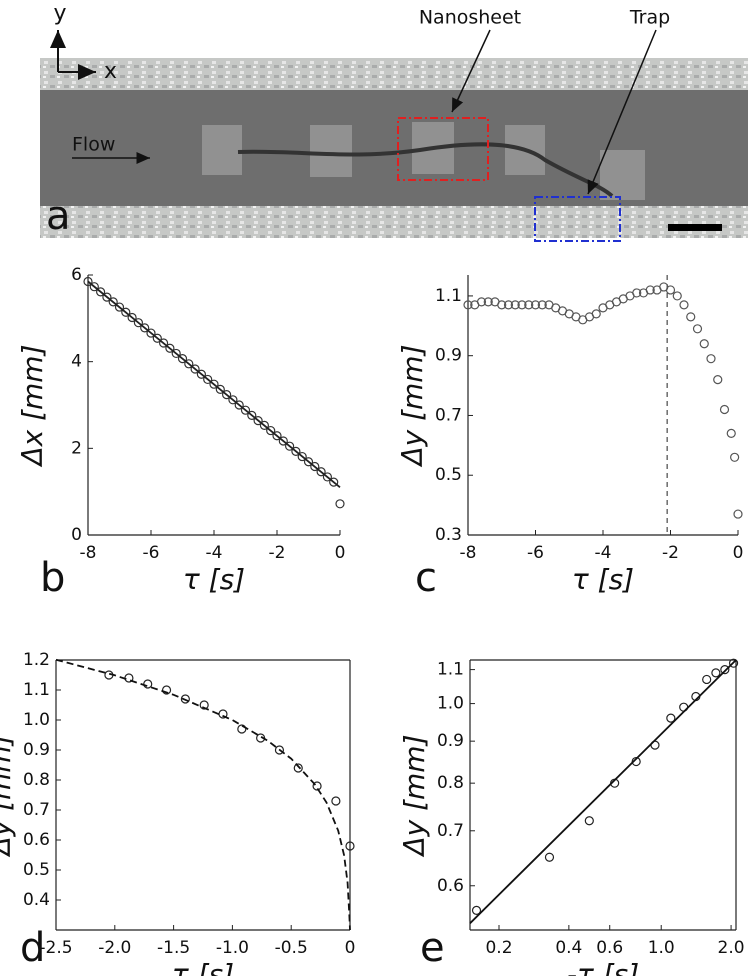  What do you see at coordinates (32, 405) in the screenshot?
I see `y-axis-label: Δx [mm]` at bounding box center [32, 405].